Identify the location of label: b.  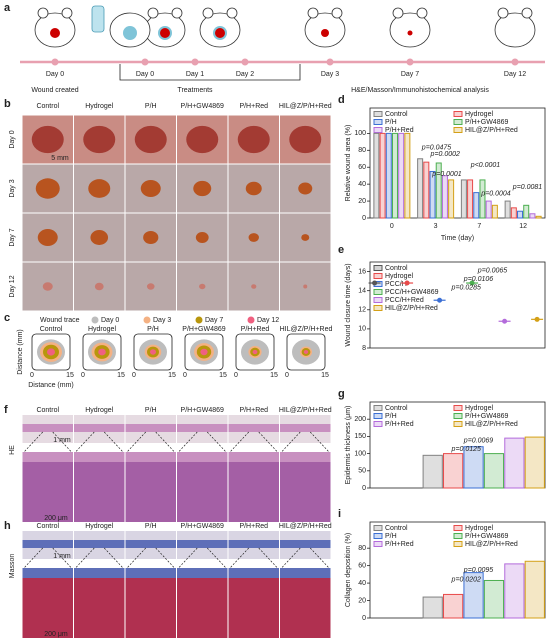
(7, 104).